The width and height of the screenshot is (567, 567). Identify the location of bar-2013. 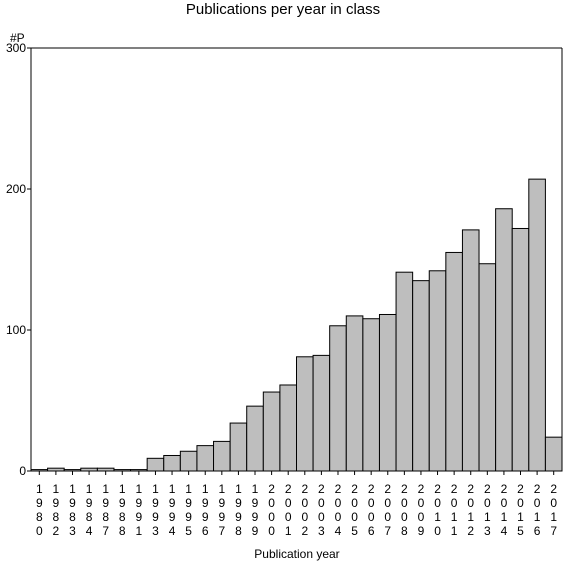
(487, 367).